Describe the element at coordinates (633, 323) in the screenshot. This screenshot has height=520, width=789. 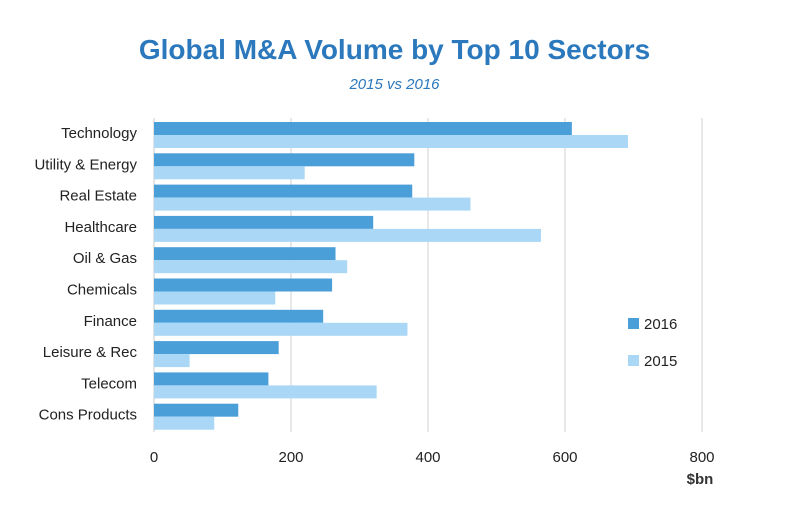
I see `legend-swatch-2016` at that location.